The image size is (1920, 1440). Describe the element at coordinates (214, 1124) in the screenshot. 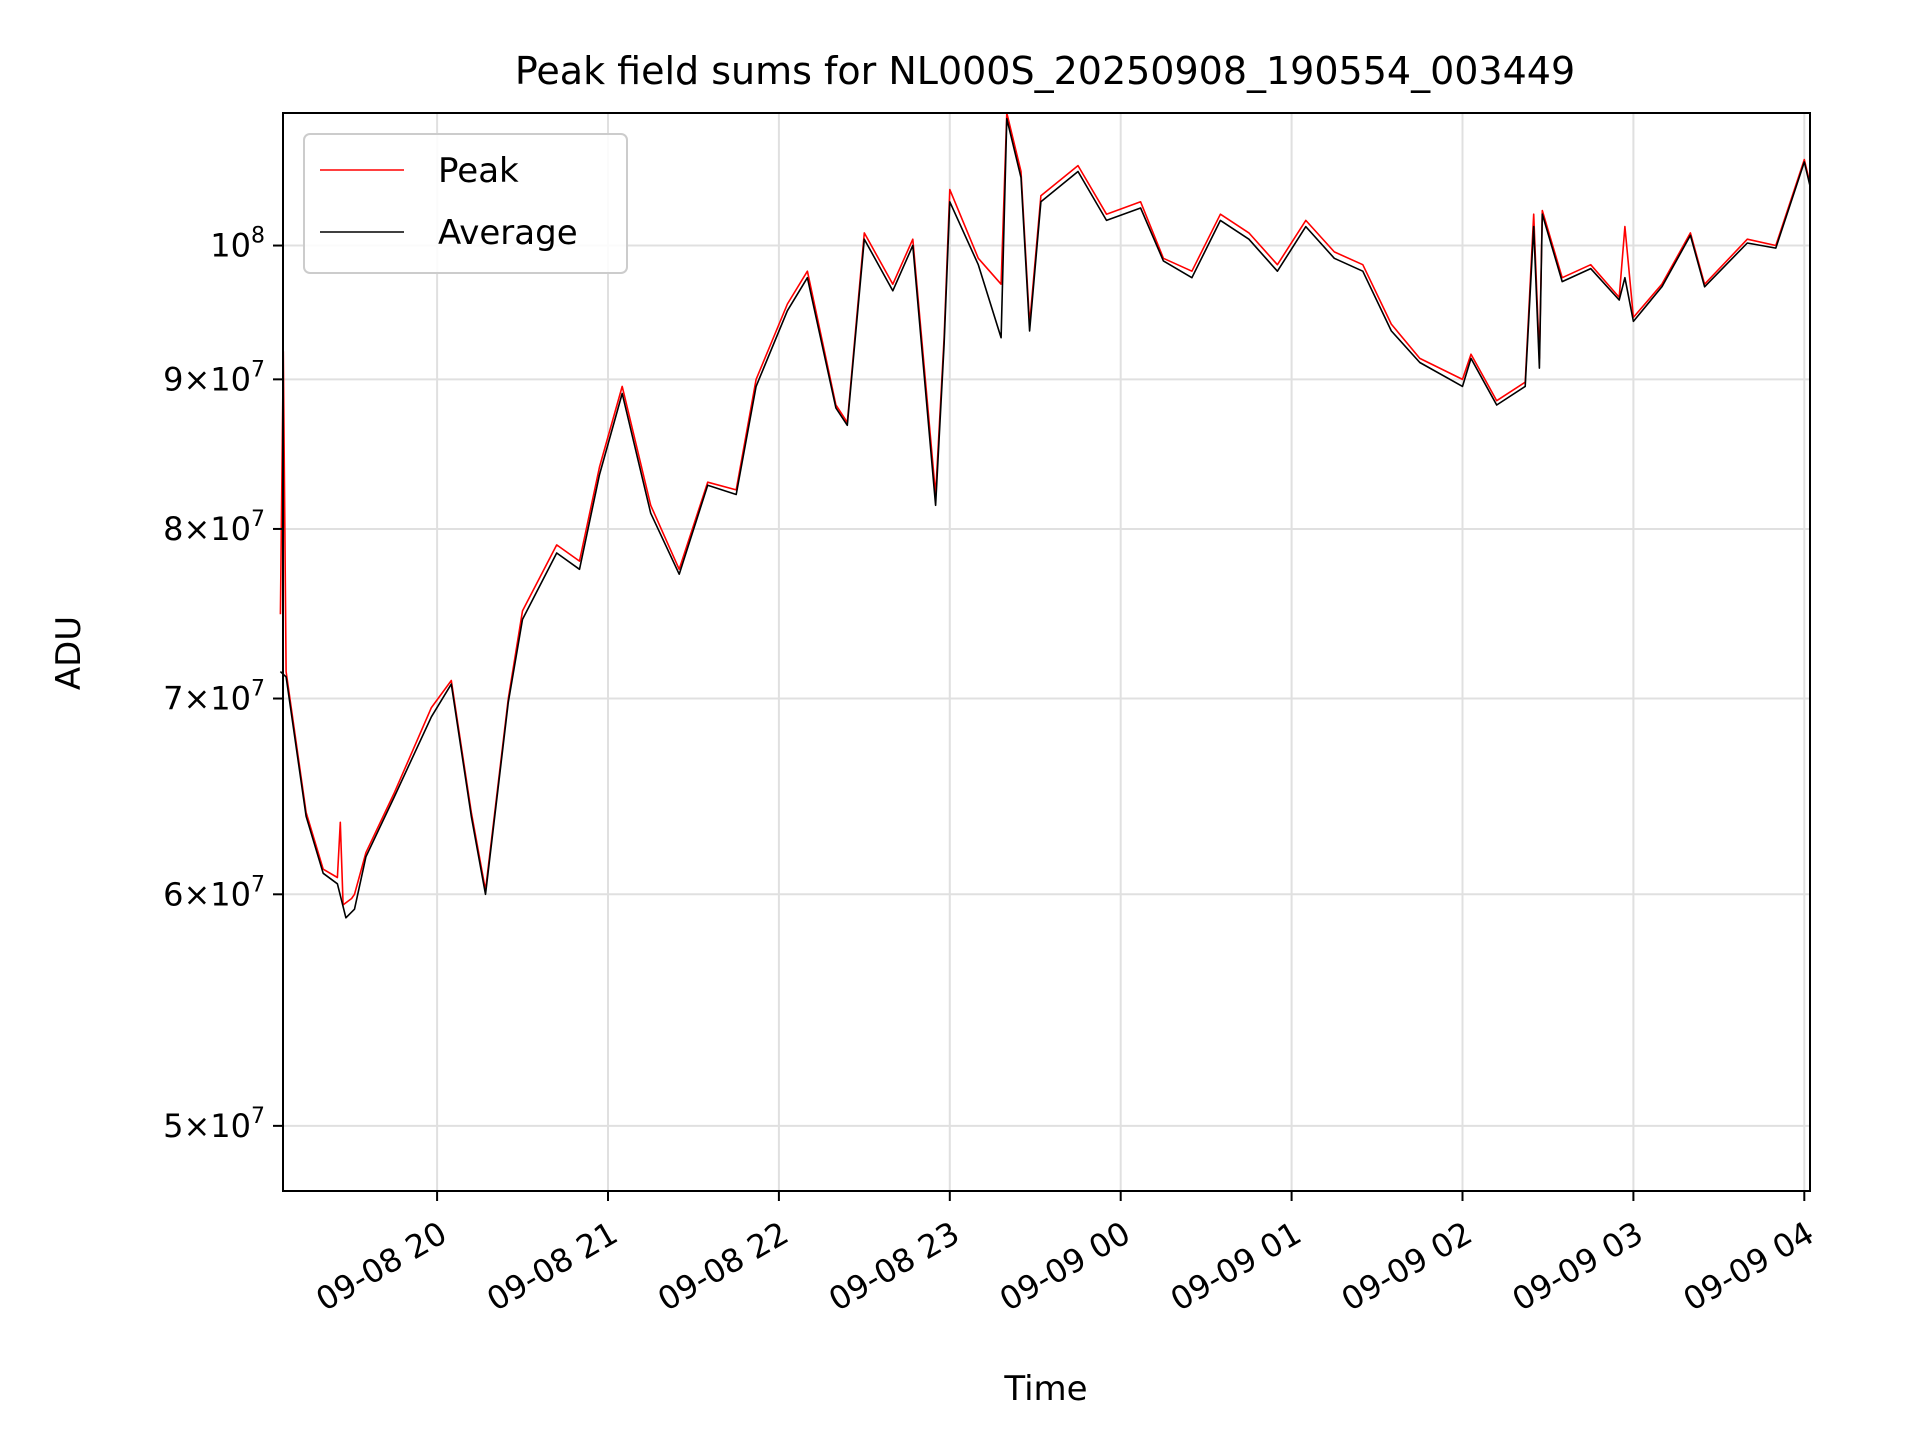

I see `y-tick-label: 5×107` at that location.